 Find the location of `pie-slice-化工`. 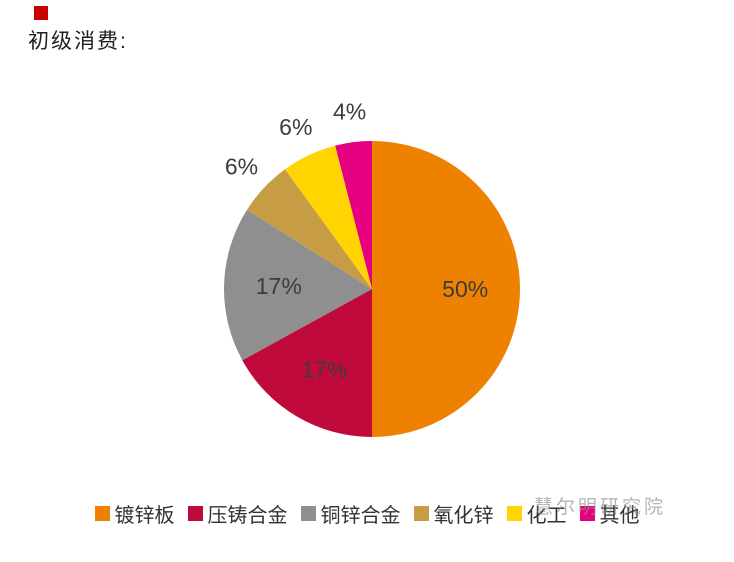

pie-slice-化工 is located at coordinates (328, 217).